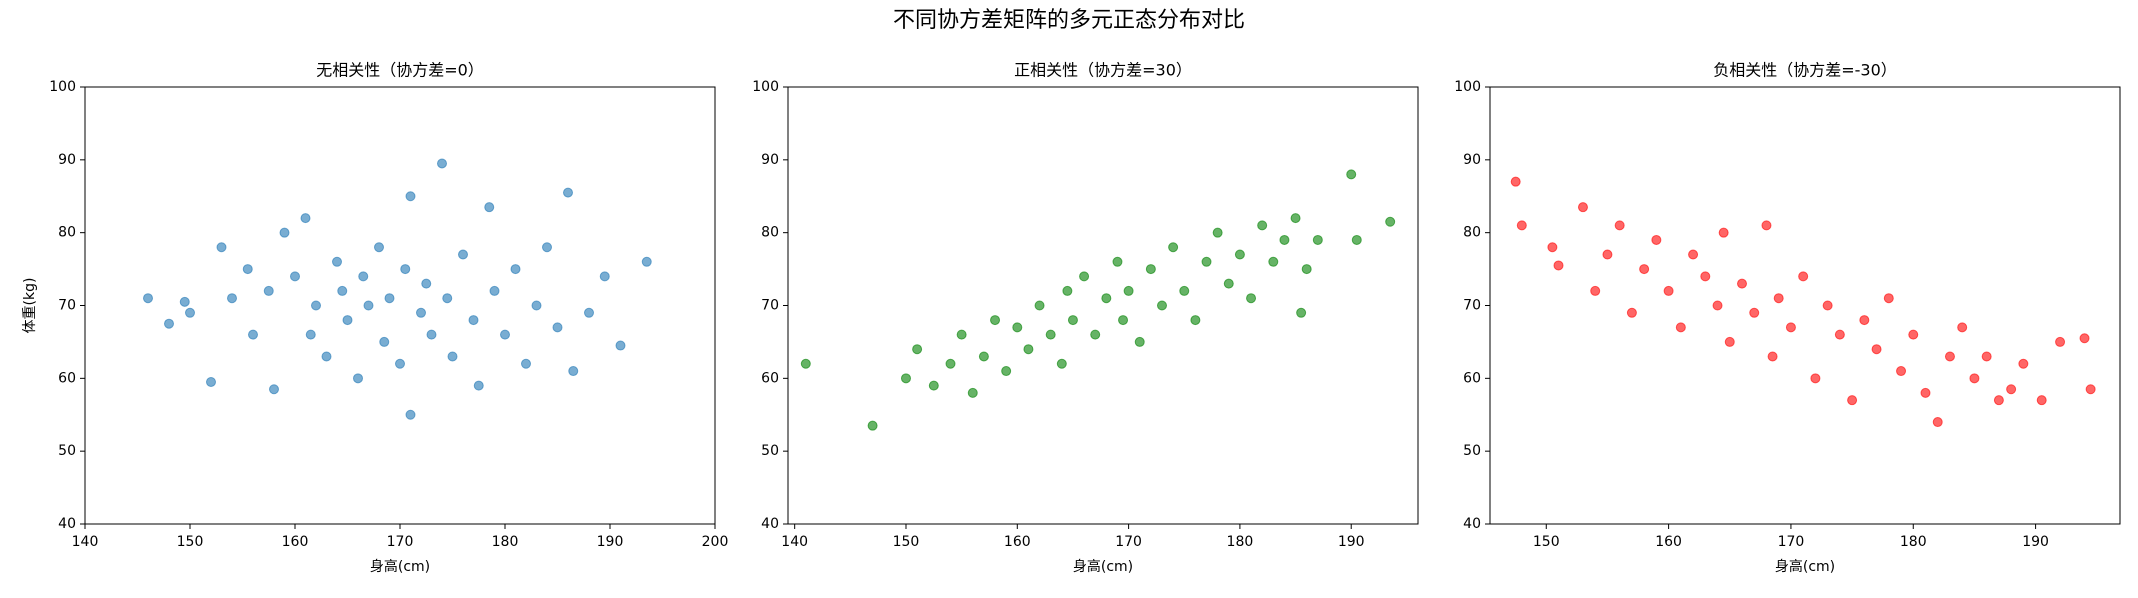  Describe the element at coordinates (400, 70) in the screenshot. I see `axes-title: 无相关性（协方差=0）` at that location.